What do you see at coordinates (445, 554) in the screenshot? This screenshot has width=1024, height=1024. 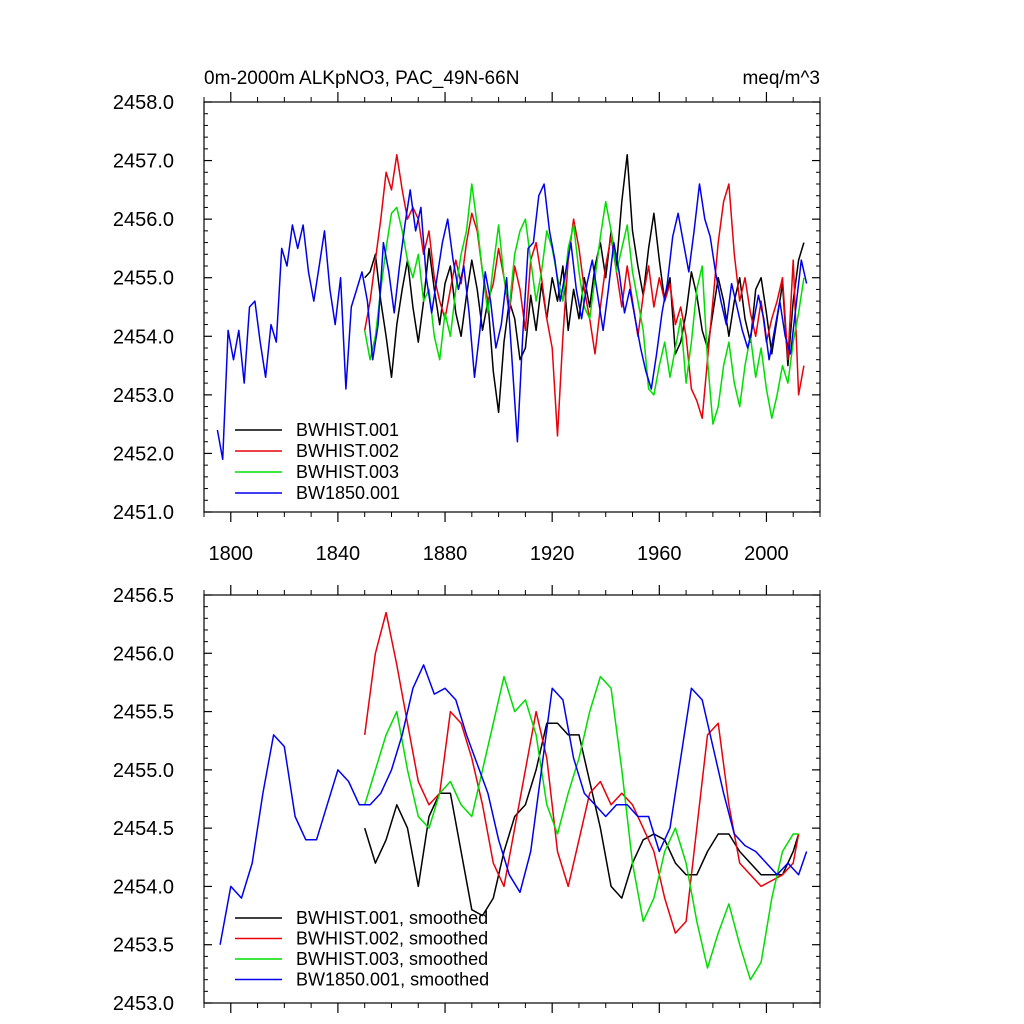 I see `top-x-tick-label: 1880` at bounding box center [445, 554].